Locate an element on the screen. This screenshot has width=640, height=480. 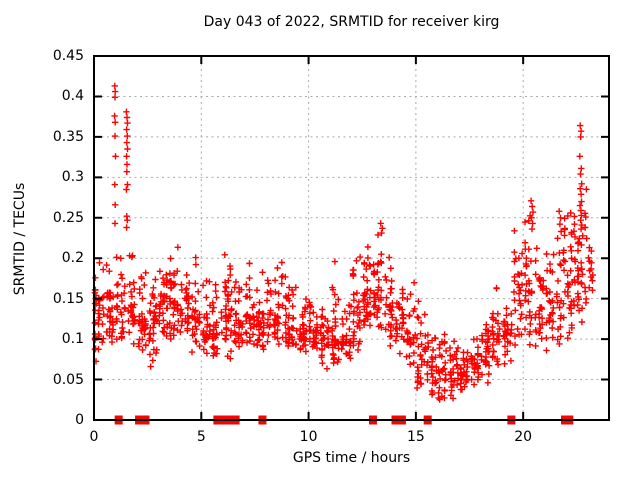
x-tick-label: 20 is located at coordinates (523, 437).